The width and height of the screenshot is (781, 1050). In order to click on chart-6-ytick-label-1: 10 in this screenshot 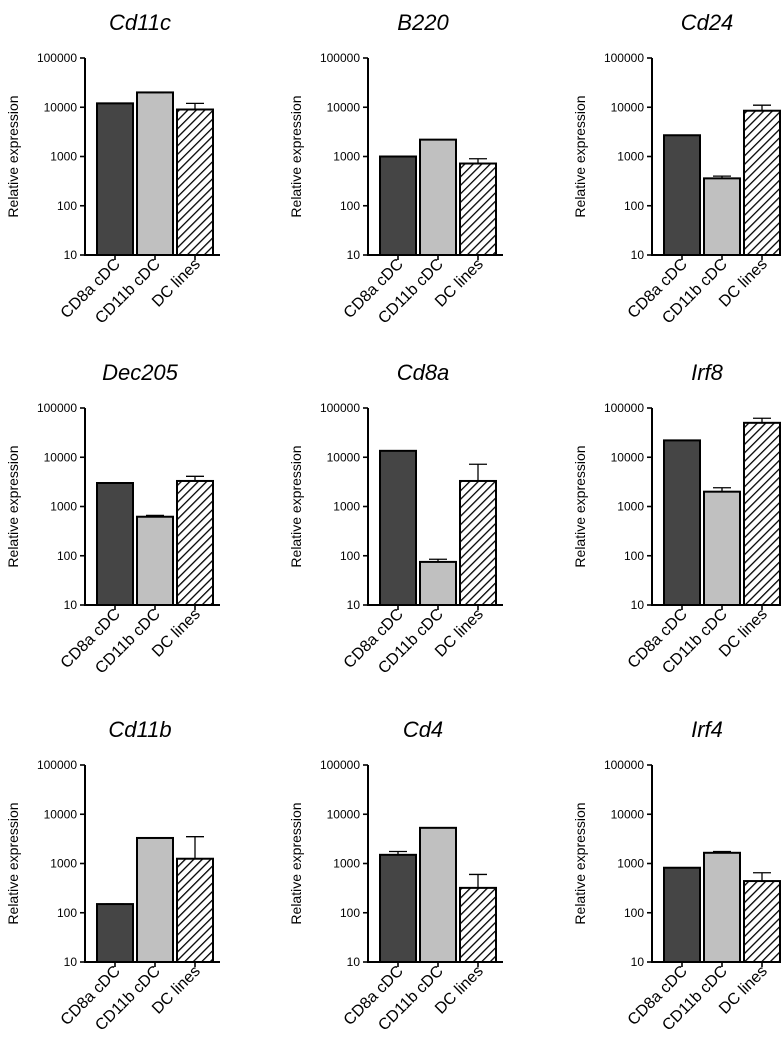, I will do `click(638, 605)`.